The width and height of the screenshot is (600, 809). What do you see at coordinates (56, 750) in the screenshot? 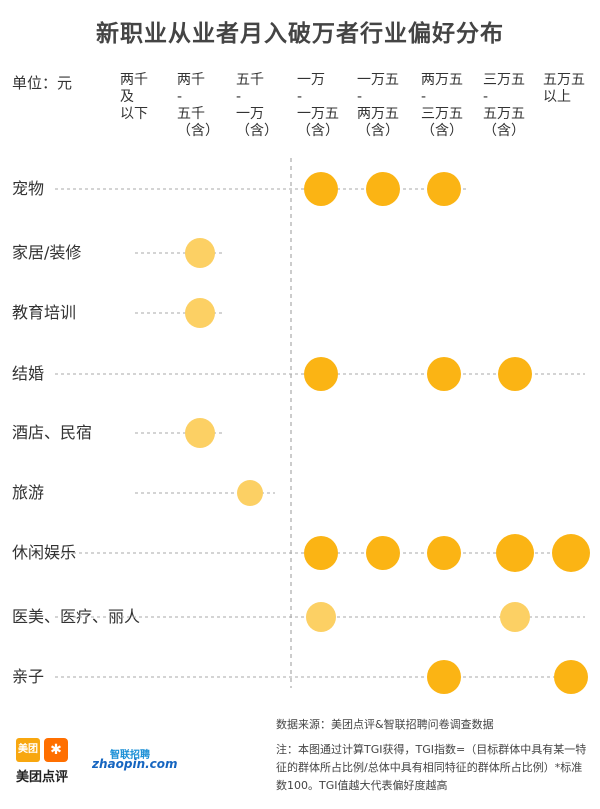
I see `dianping-icon: ✱` at bounding box center [56, 750].